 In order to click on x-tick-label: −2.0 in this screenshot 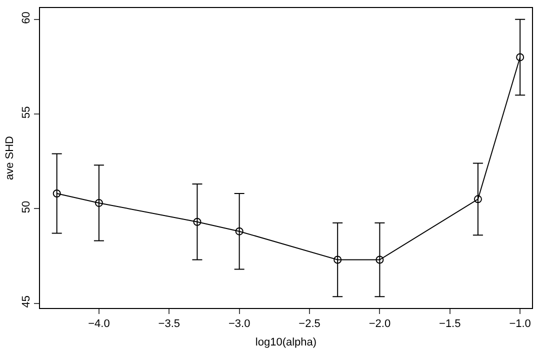, I will do `click(379, 324)`.